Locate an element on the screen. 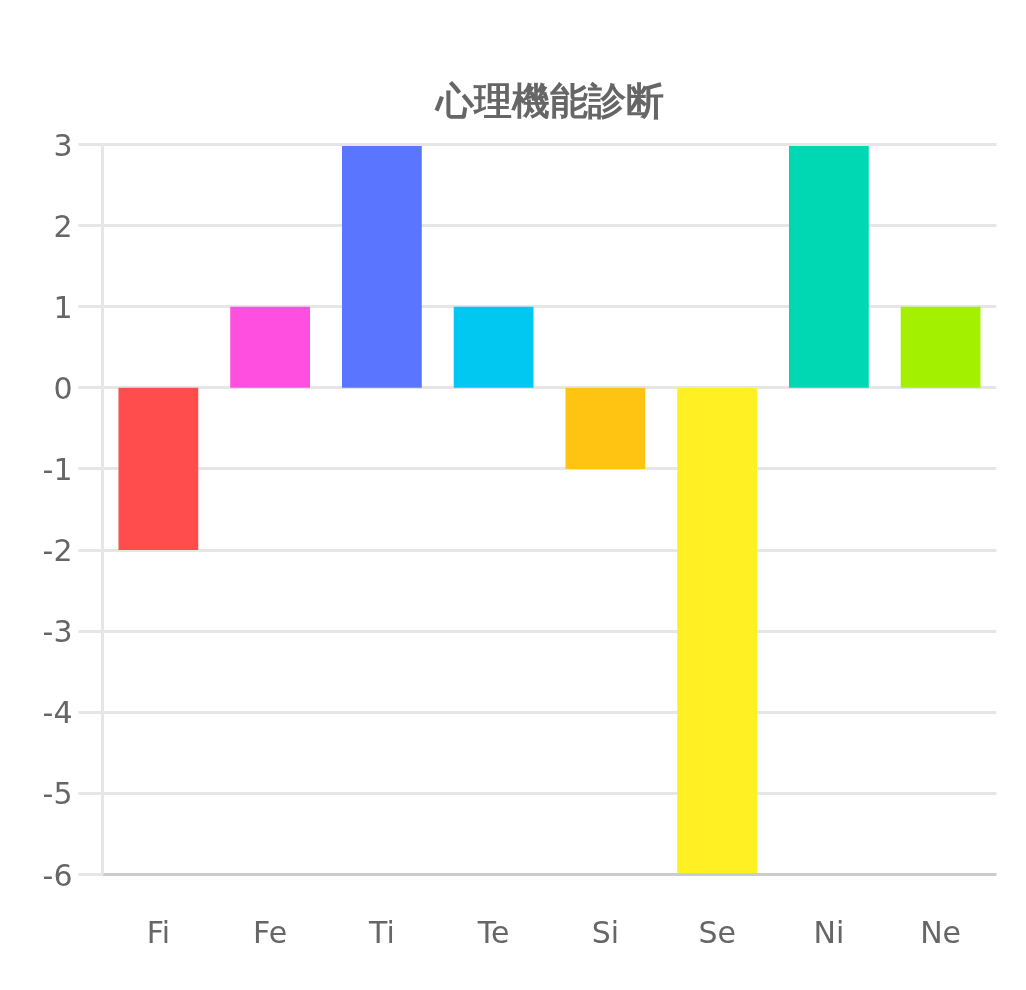 This screenshot has width=1026, height=990. x-tick-label: Fi is located at coordinates (158, 932).